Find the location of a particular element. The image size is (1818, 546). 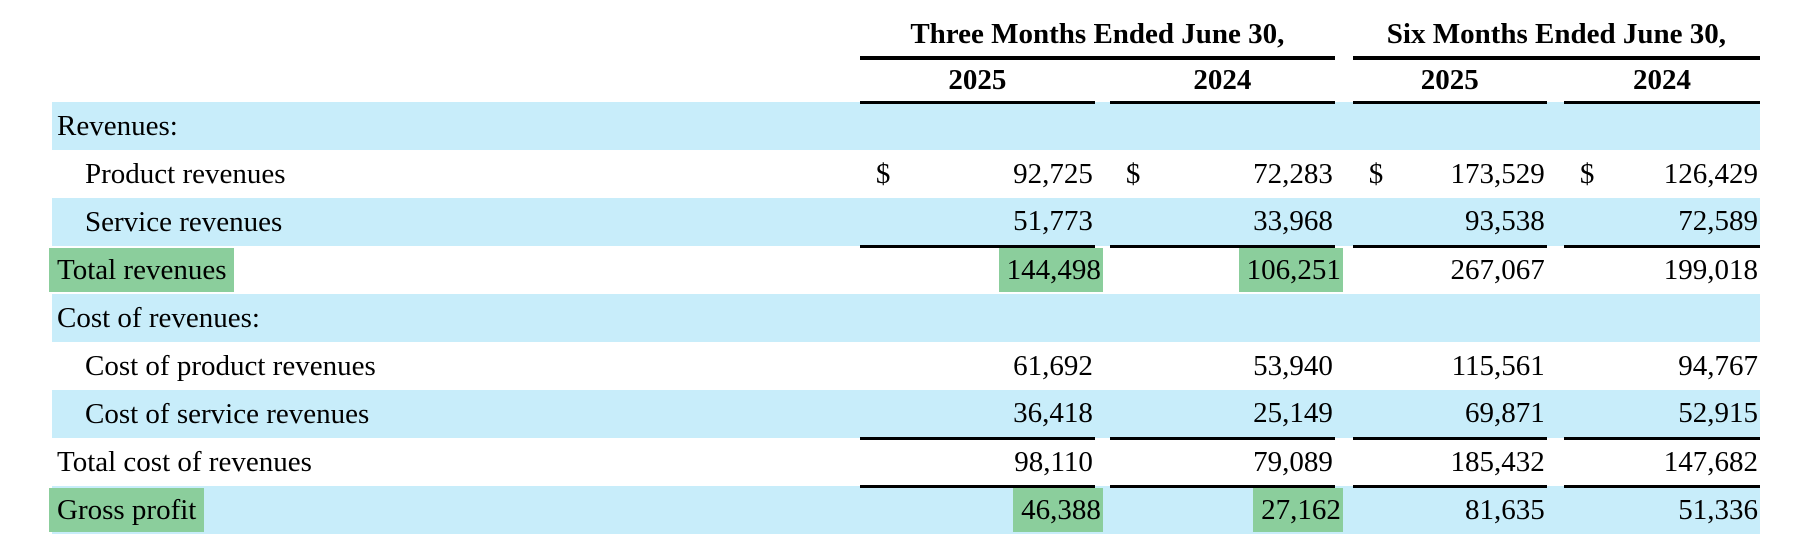

value-cell: 36,418 is located at coordinates (977, 415).